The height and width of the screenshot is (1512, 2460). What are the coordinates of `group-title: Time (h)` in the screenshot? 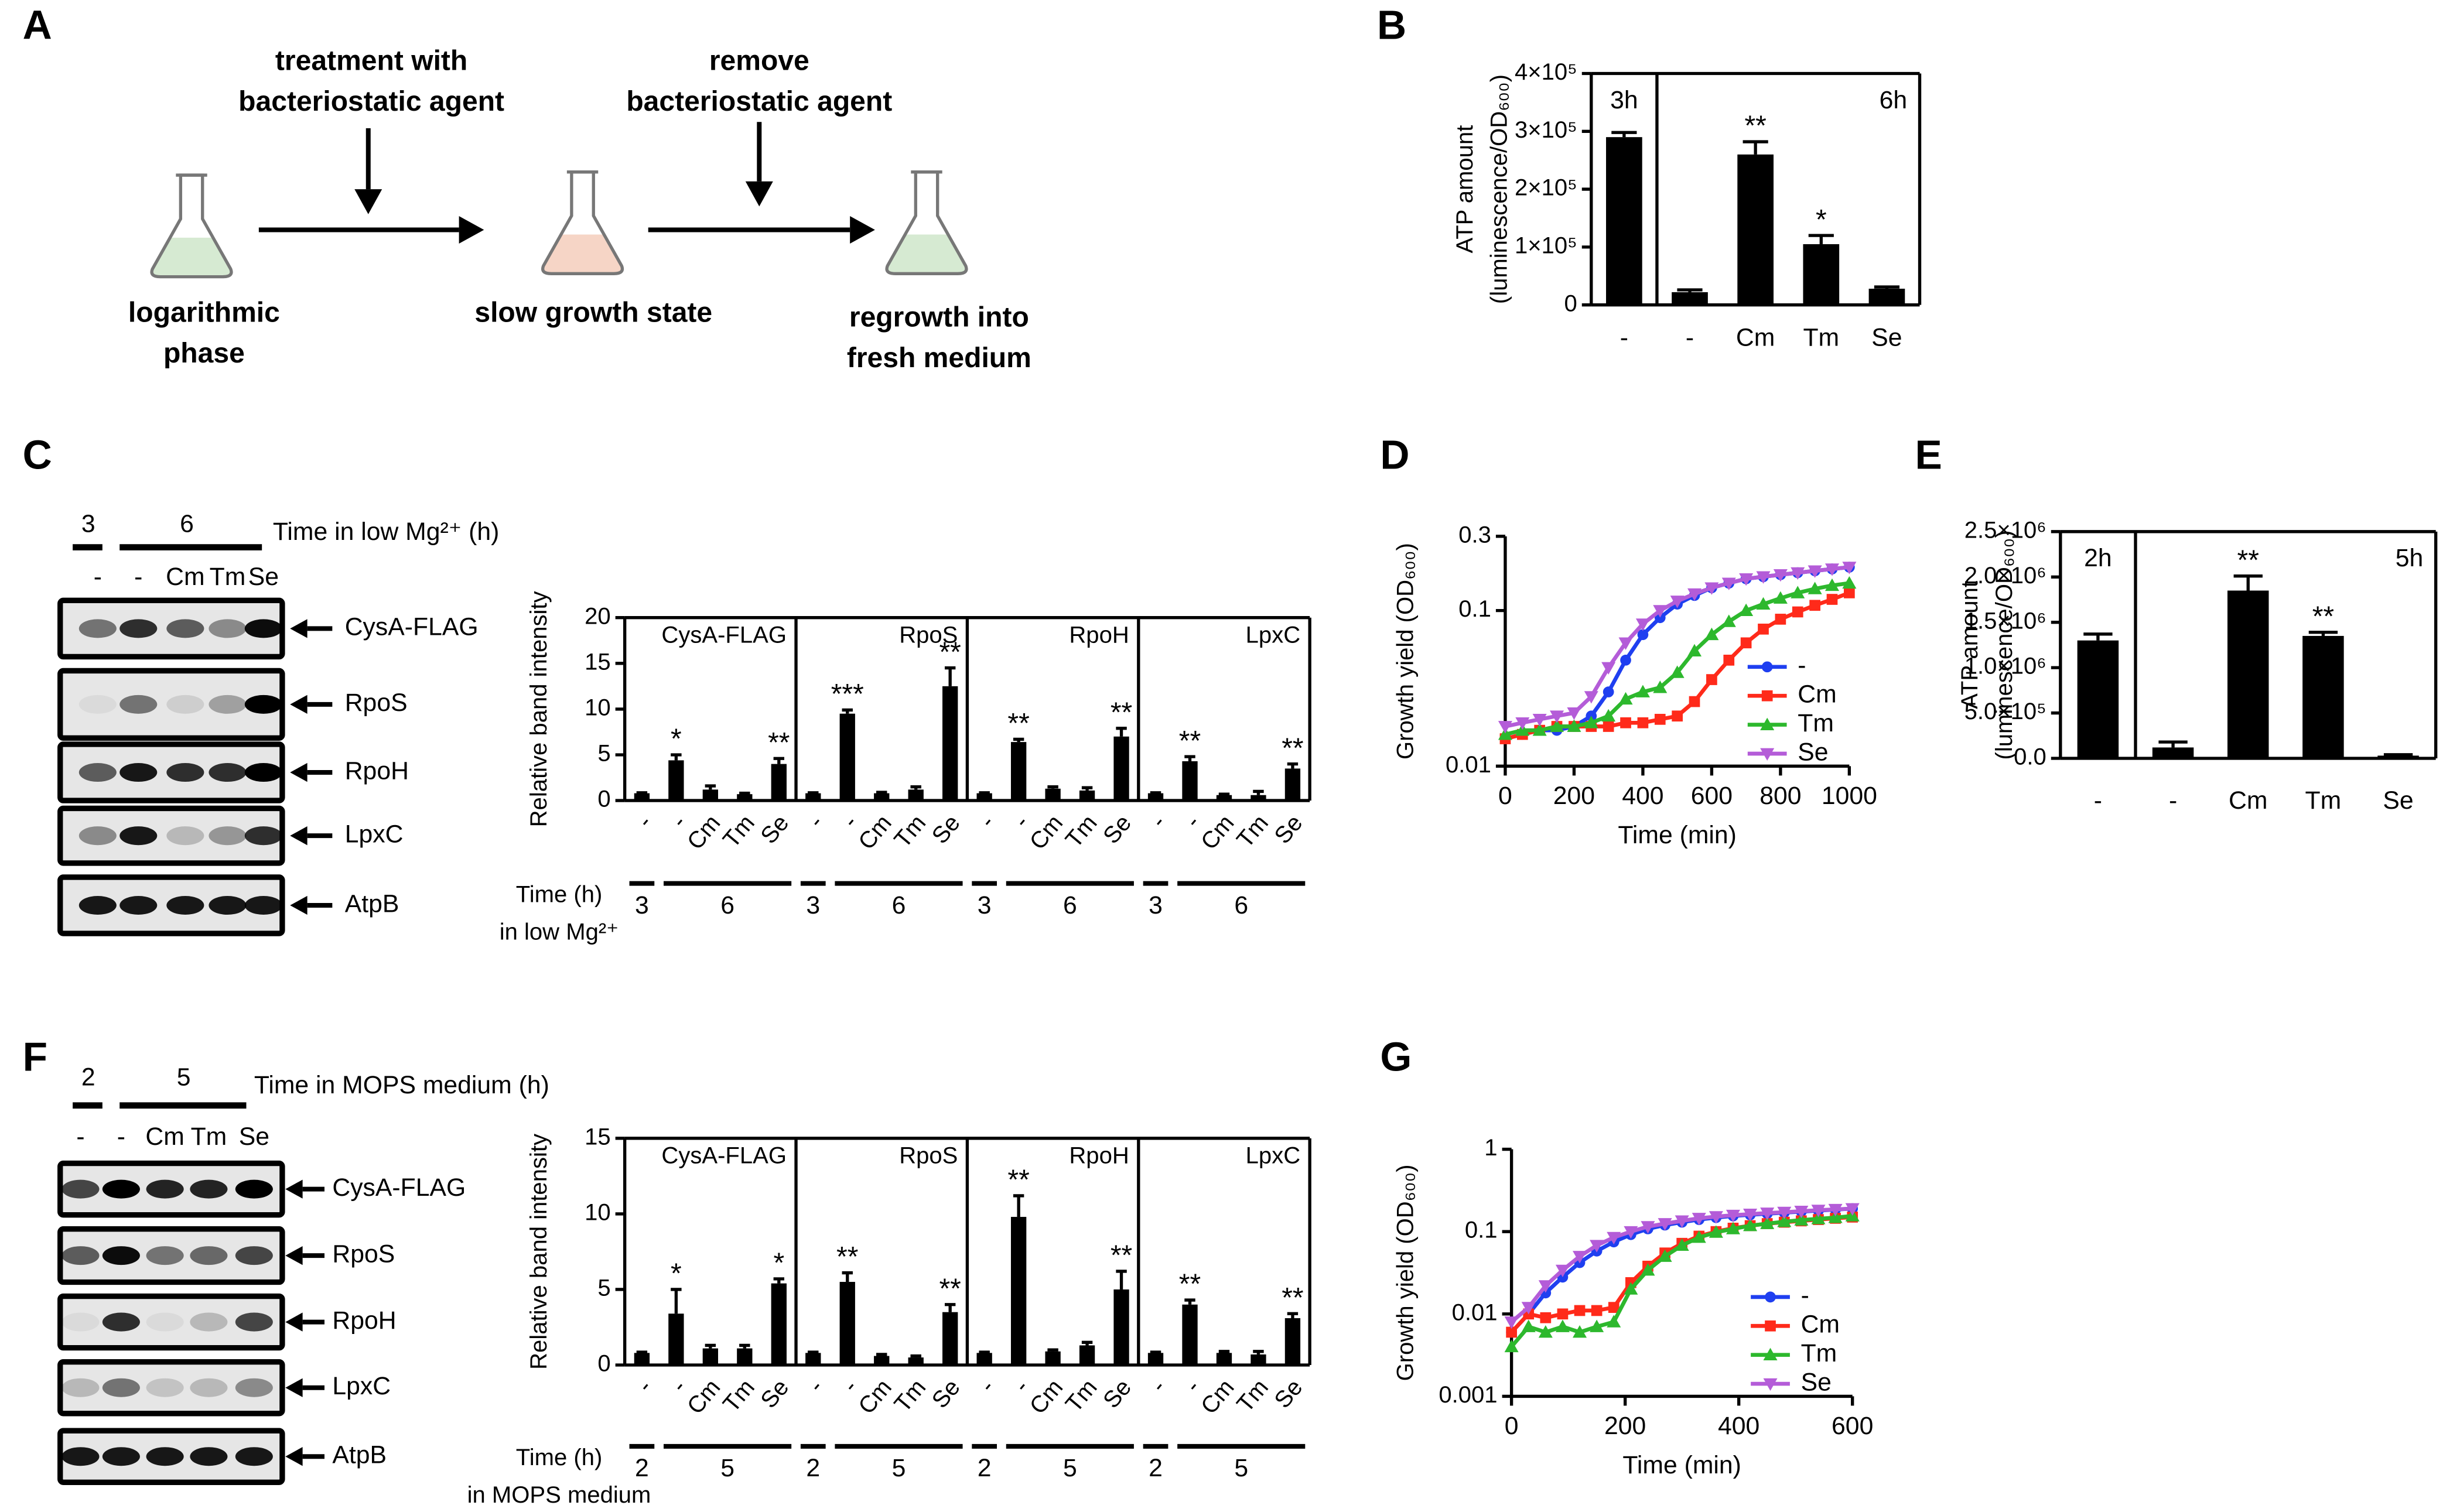 It's located at (559, 1457).